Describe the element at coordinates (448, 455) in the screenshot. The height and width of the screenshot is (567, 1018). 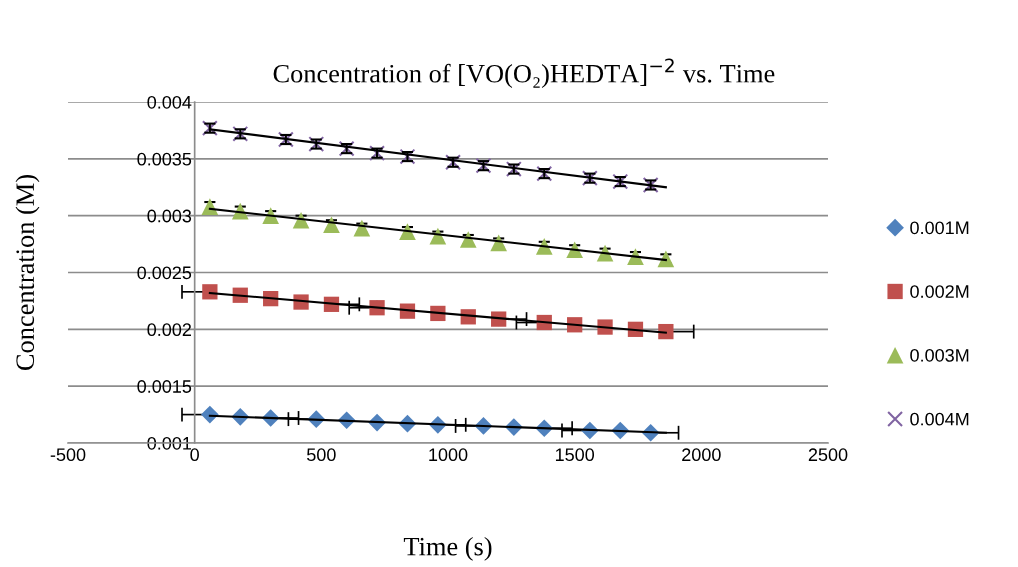
I see `x-tick-label: 1000` at that location.